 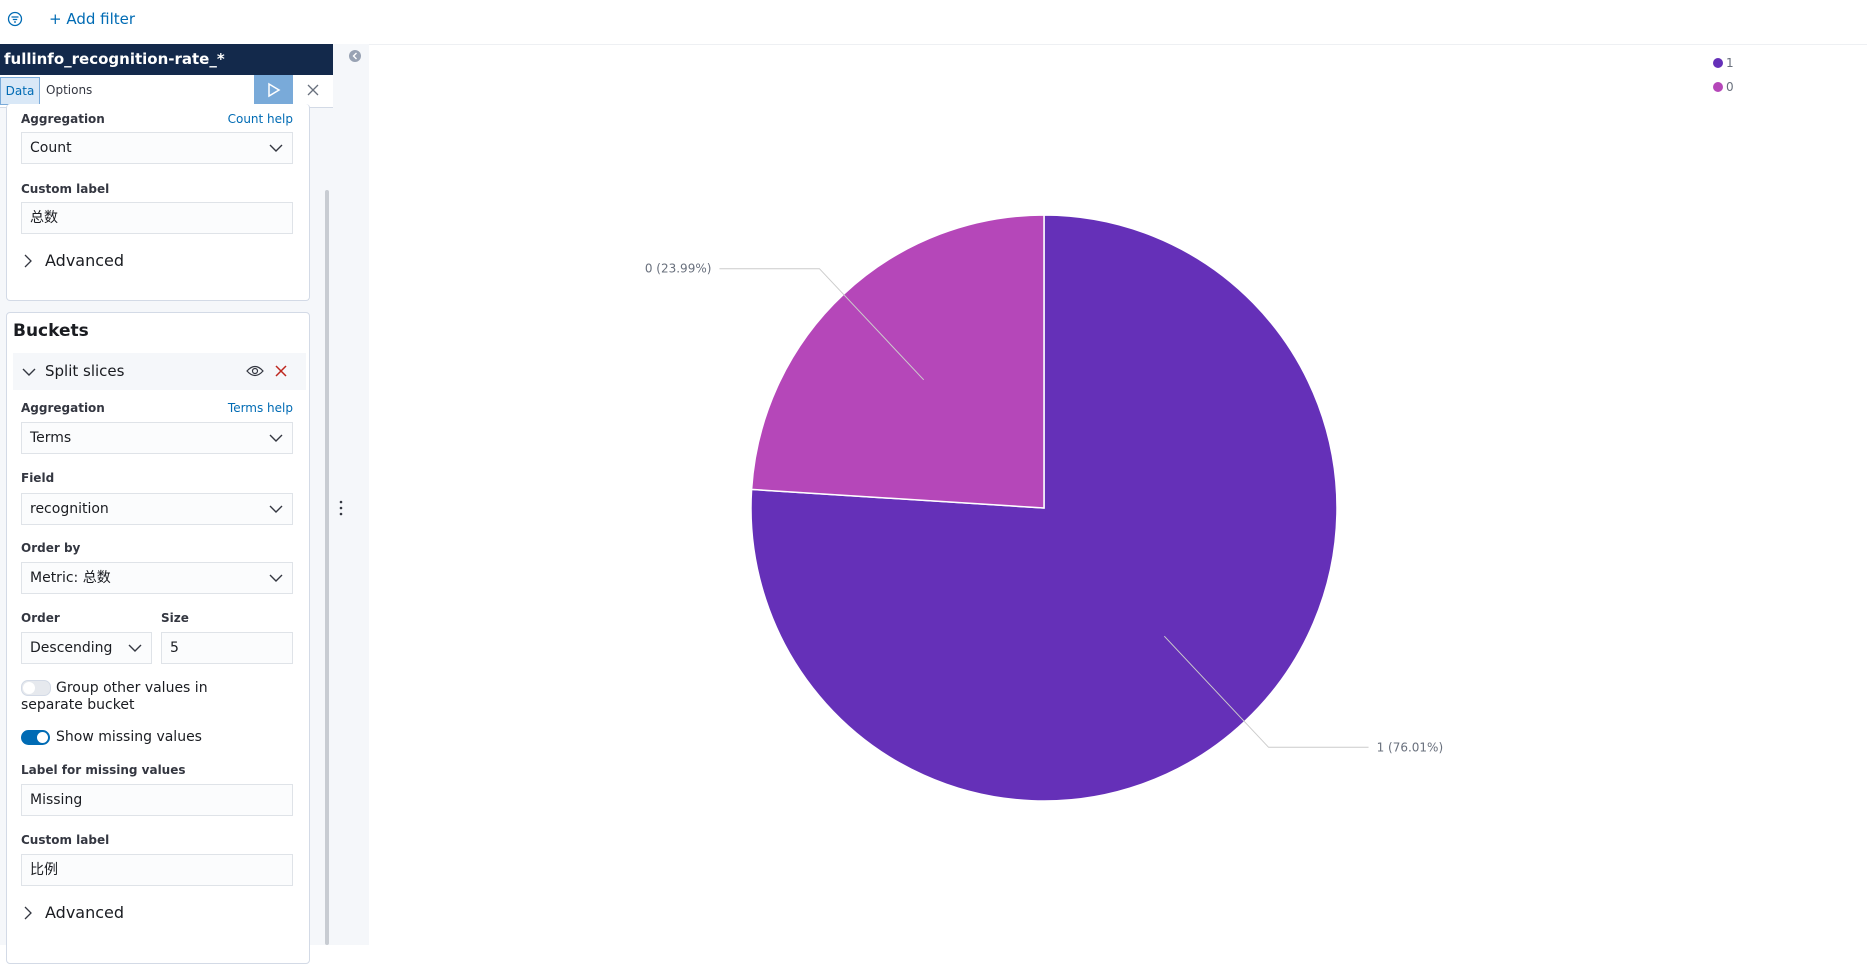 I want to click on field-label: Label for missing values, so click(x=103, y=770).